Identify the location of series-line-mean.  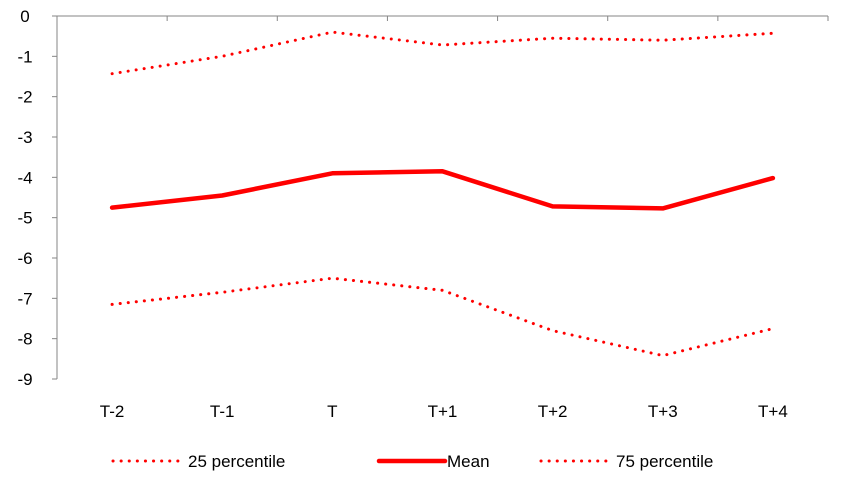
(442, 190).